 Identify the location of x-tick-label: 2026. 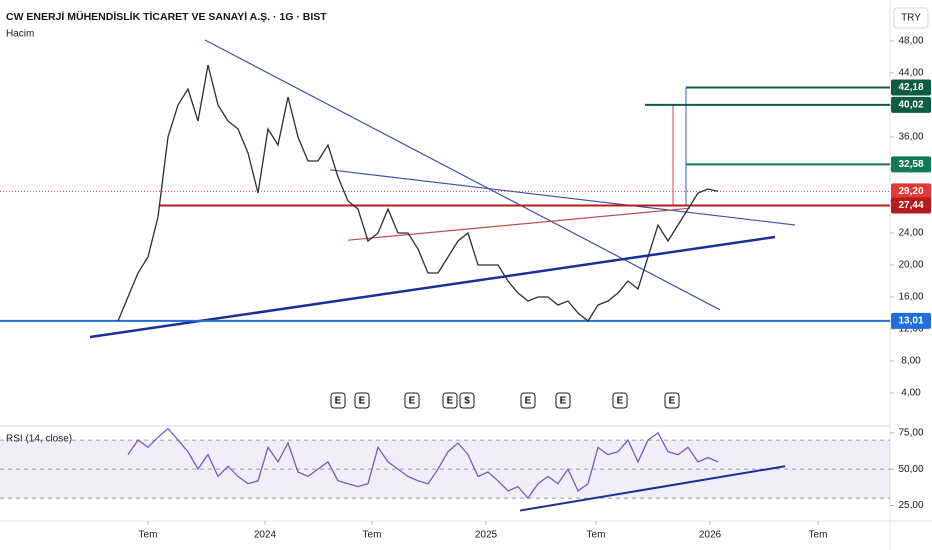
(710, 535).